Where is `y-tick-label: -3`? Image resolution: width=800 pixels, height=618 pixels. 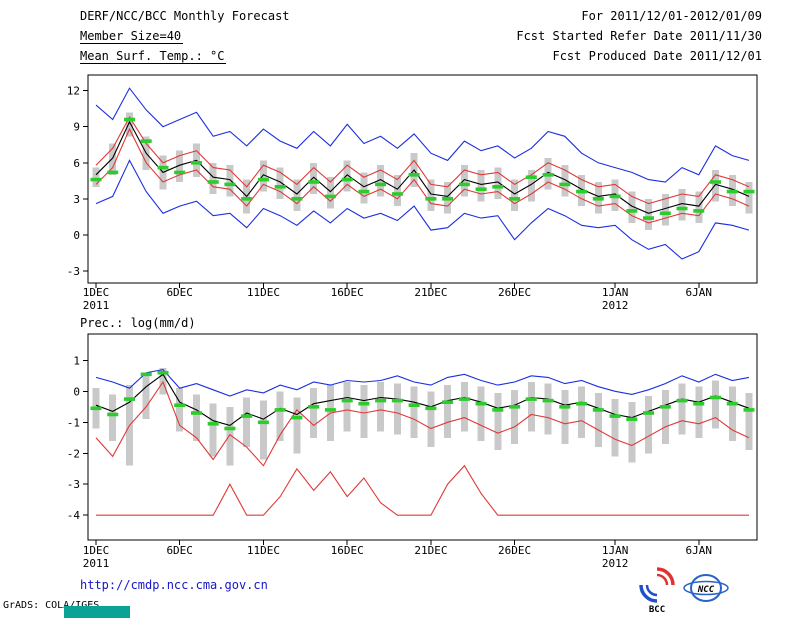
y-tick-label: -3 is located at coordinates (73, 271).